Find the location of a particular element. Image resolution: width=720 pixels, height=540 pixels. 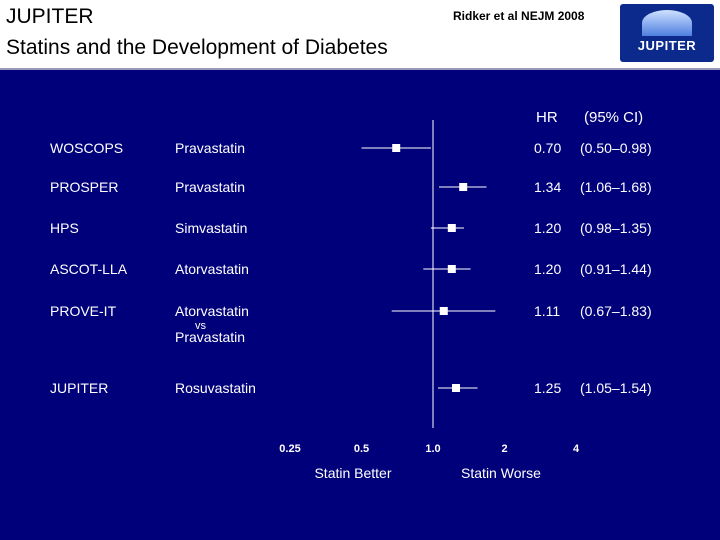

trial-name: HPS is located at coordinates (64, 228).